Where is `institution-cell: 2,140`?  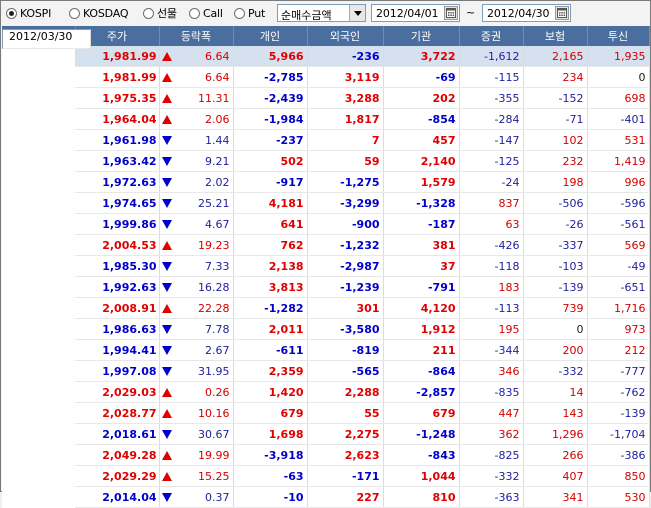 institution-cell: 2,140 is located at coordinates (421, 161).